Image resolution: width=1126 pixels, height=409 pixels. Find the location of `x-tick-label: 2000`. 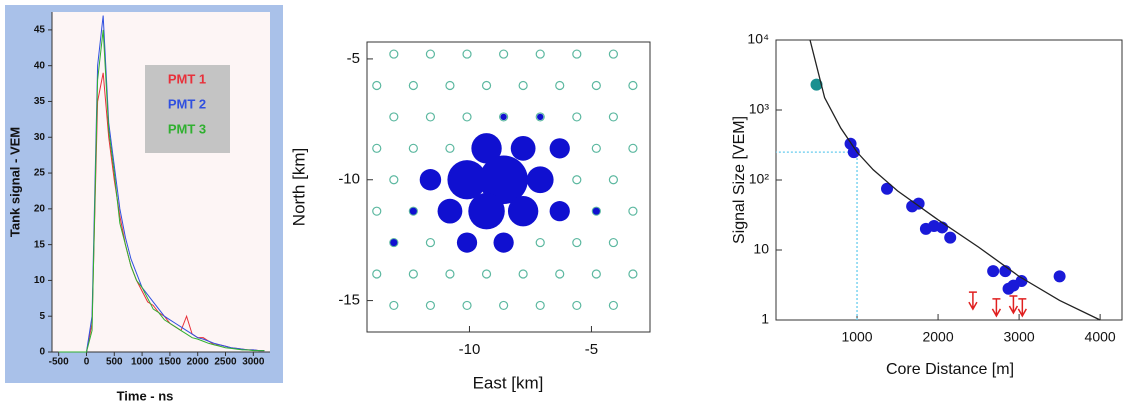

x-tick-label: 2000 is located at coordinates (937, 337).